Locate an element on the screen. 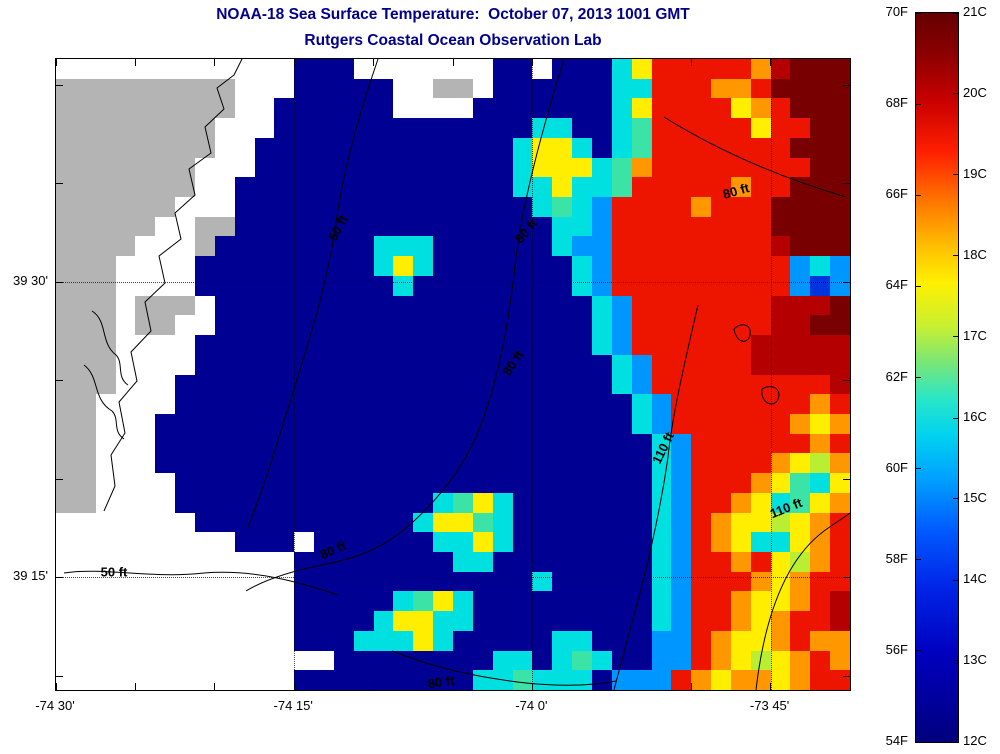 Image resolution: width=1000 pixels, height=754 pixels. colorbar-label-f: 68F is located at coordinates (896, 103).